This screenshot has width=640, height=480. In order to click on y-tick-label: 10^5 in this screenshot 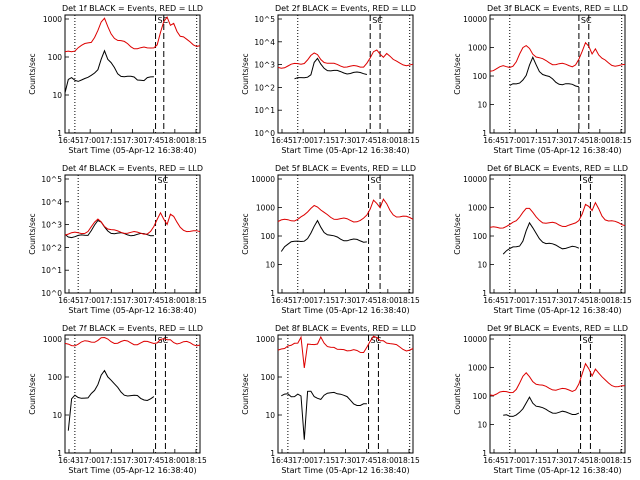, I will do `click(264, 19)`.